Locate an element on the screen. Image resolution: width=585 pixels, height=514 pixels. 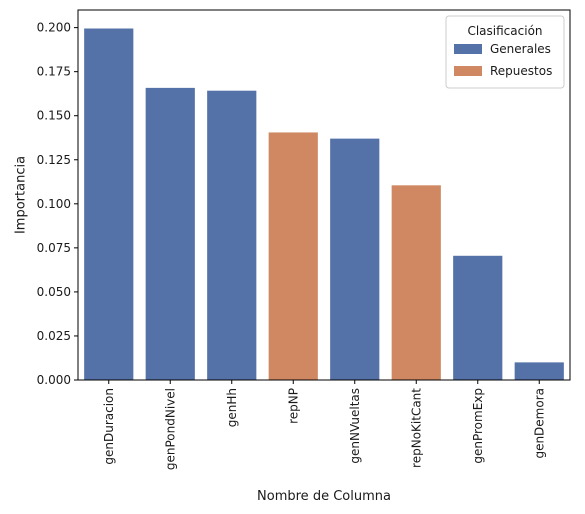
y-tick-label: 0.200 is located at coordinates (54, 28).